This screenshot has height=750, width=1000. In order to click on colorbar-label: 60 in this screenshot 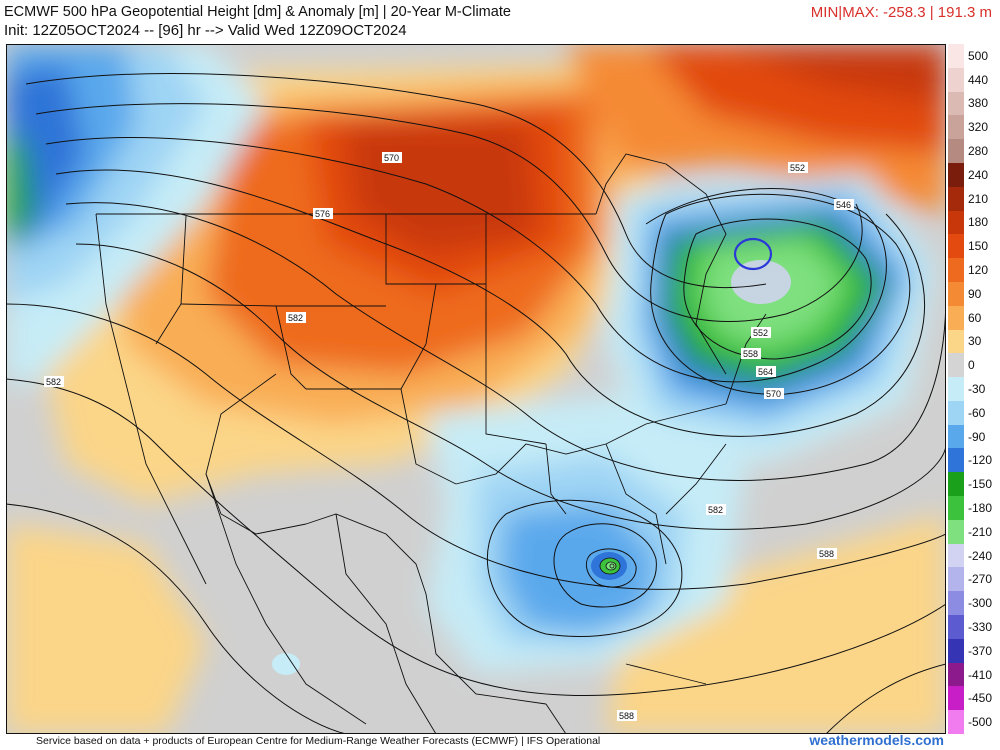, I will do `click(975, 317)`.